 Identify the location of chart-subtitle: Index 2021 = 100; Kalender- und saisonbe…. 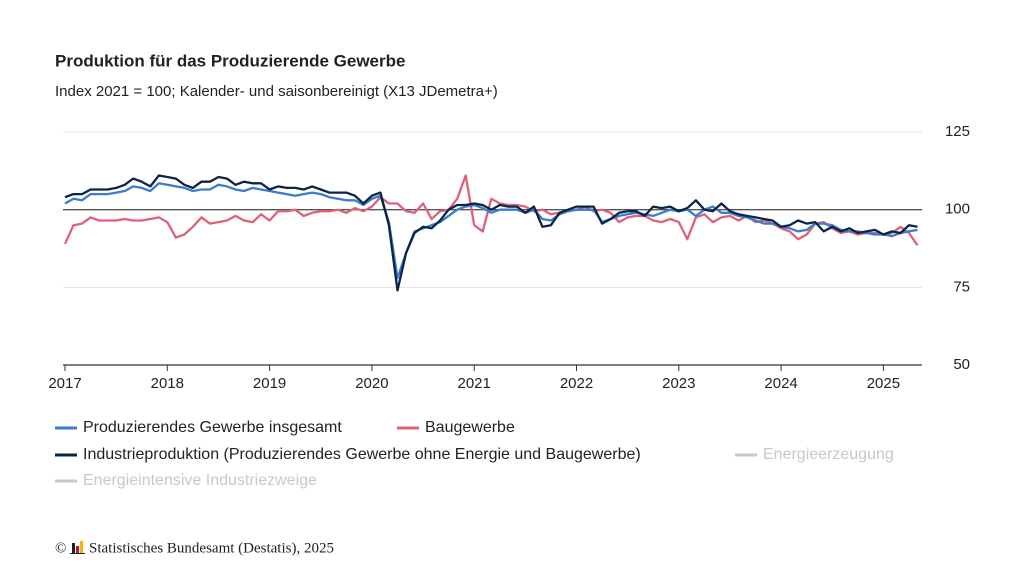
(276, 91).